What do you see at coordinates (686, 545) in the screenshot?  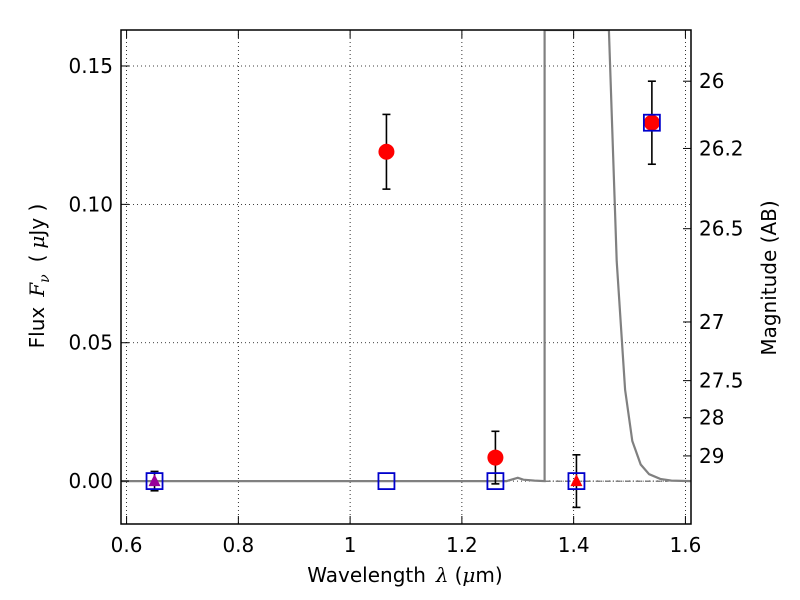 I see `x-tick-label: 1.6` at bounding box center [686, 545].